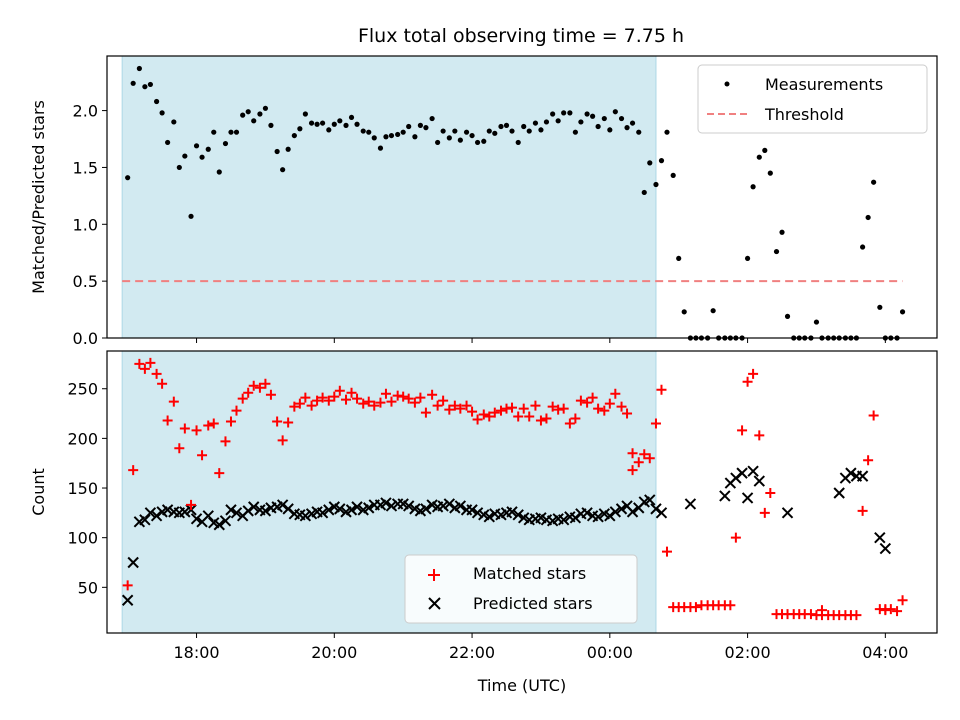 Image resolution: width=960 pixels, height=720 pixels. What do you see at coordinates (610, 652) in the screenshot?
I see `x-tick-label: 00:00` at bounding box center [610, 652].